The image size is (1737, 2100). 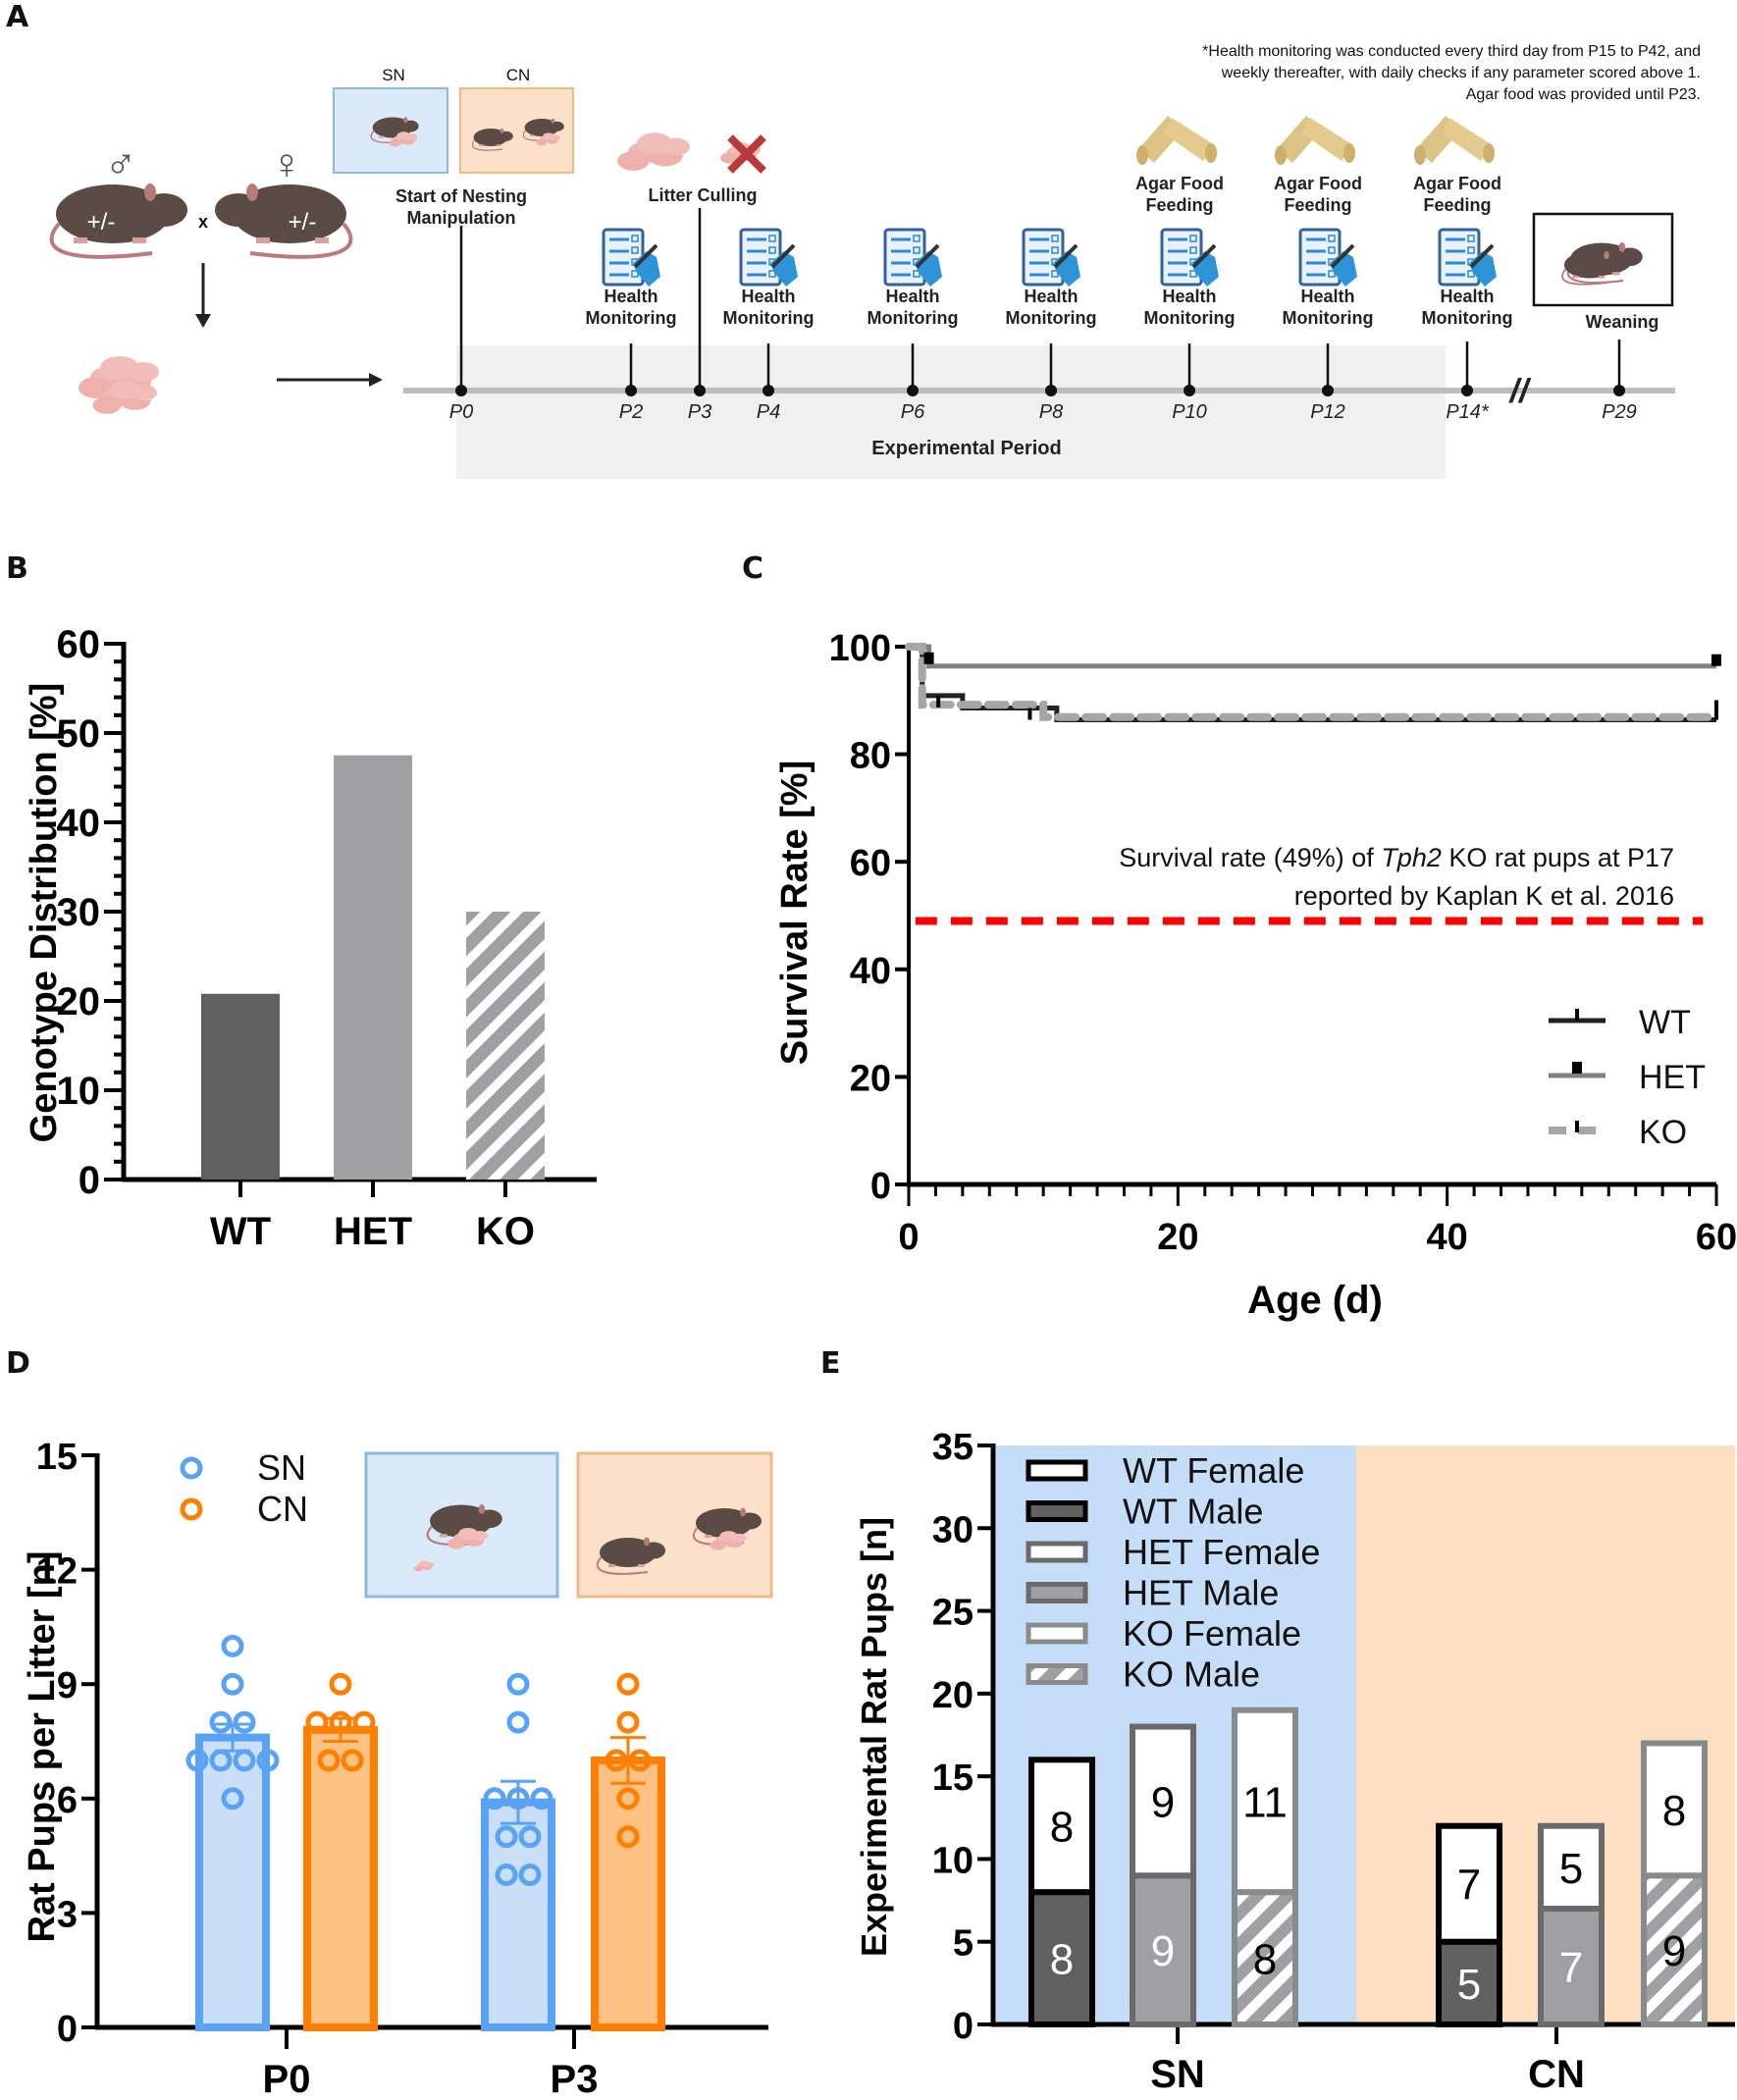 What do you see at coordinates (1674, 1884) in the screenshot?
I see `stacked-bar-ko-cn: 98` at bounding box center [1674, 1884].